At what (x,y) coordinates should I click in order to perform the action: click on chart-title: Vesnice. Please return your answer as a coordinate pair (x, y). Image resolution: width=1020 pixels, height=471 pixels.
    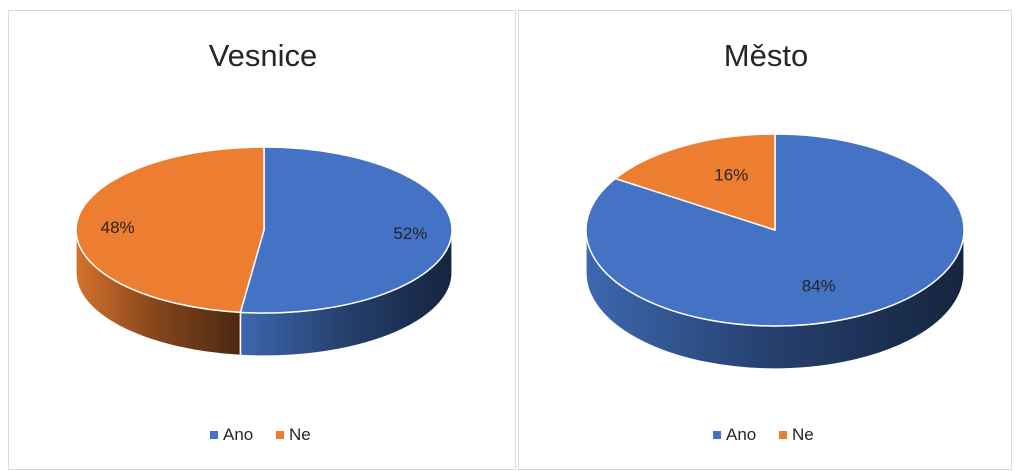
    Looking at the image, I should click on (263, 55).